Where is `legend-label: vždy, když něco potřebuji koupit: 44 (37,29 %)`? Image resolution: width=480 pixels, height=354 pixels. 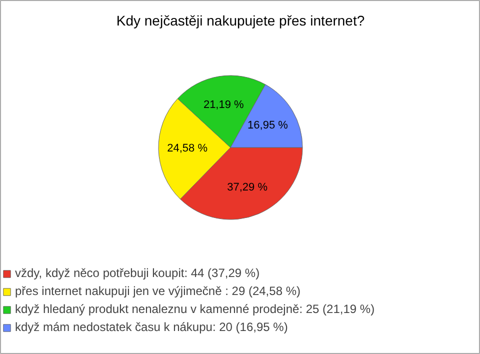
legend-label: vždy, když něco potřebuji koupit: 44 (37,29 %) is located at coordinates (137, 273).